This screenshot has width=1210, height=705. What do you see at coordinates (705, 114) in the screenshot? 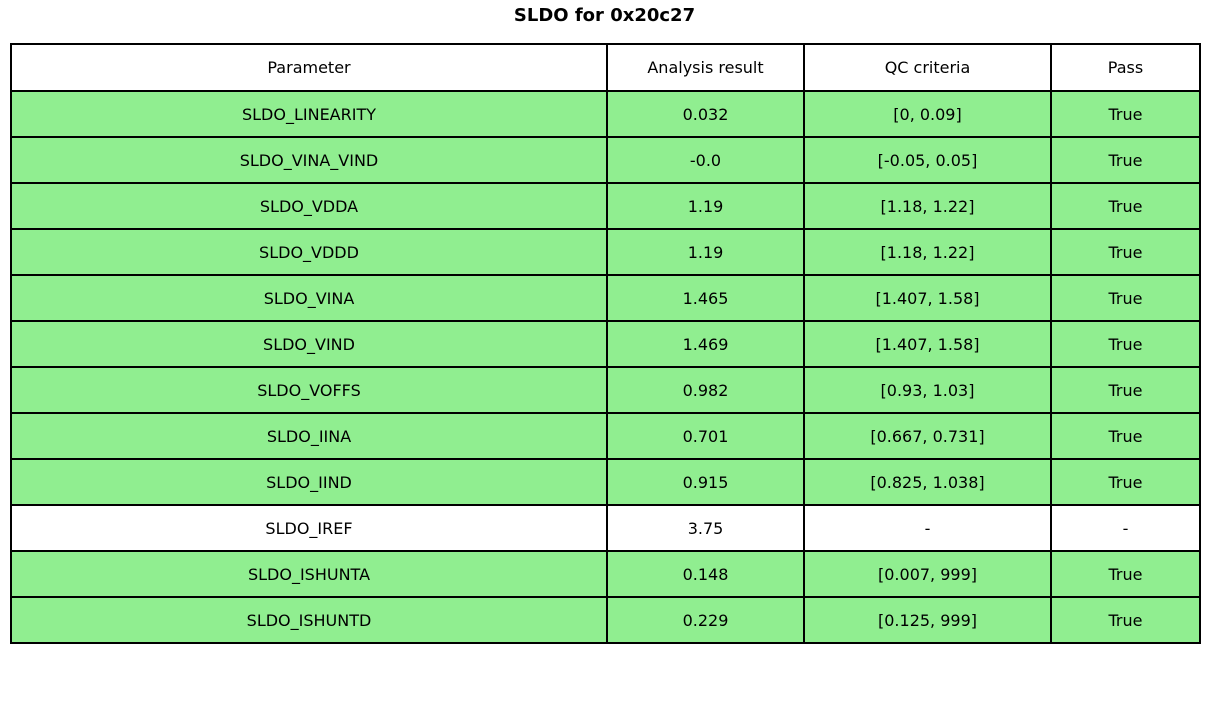
I see `analysis-result-cell: 0.032` at bounding box center [705, 114].